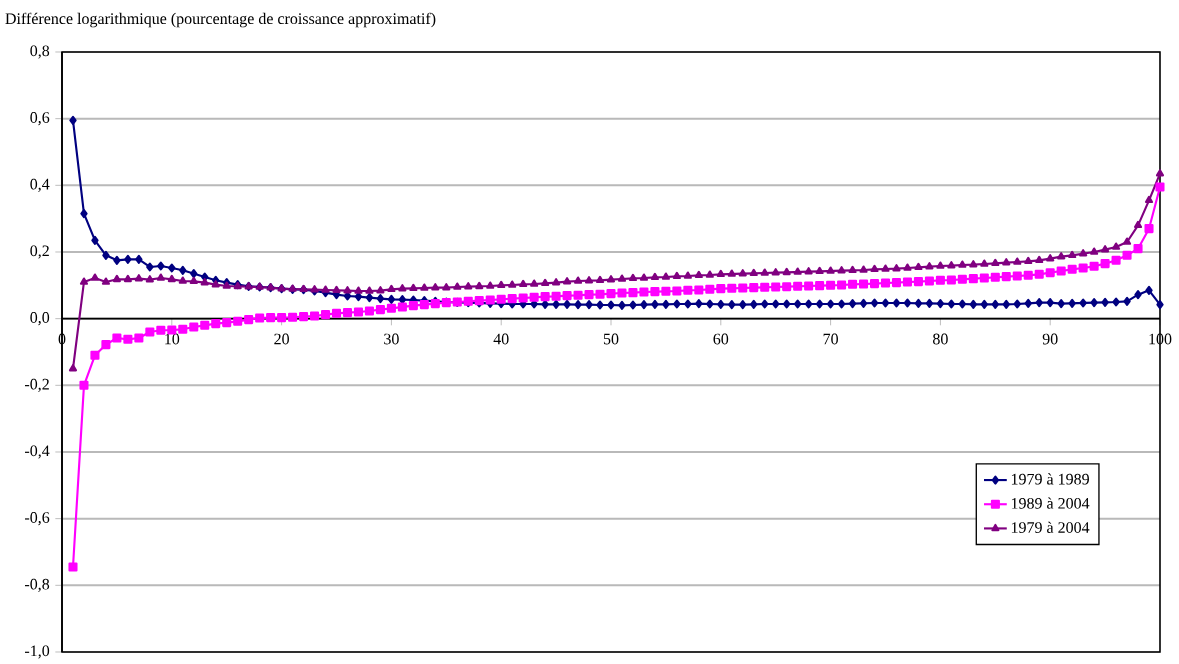 The width and height of the screenshot is (1179, 664). What do you see at coordinates (1050, 479) in the screenshot?
I see `legend-label: 1979 à 1989` at bounding box center [1050, 479].